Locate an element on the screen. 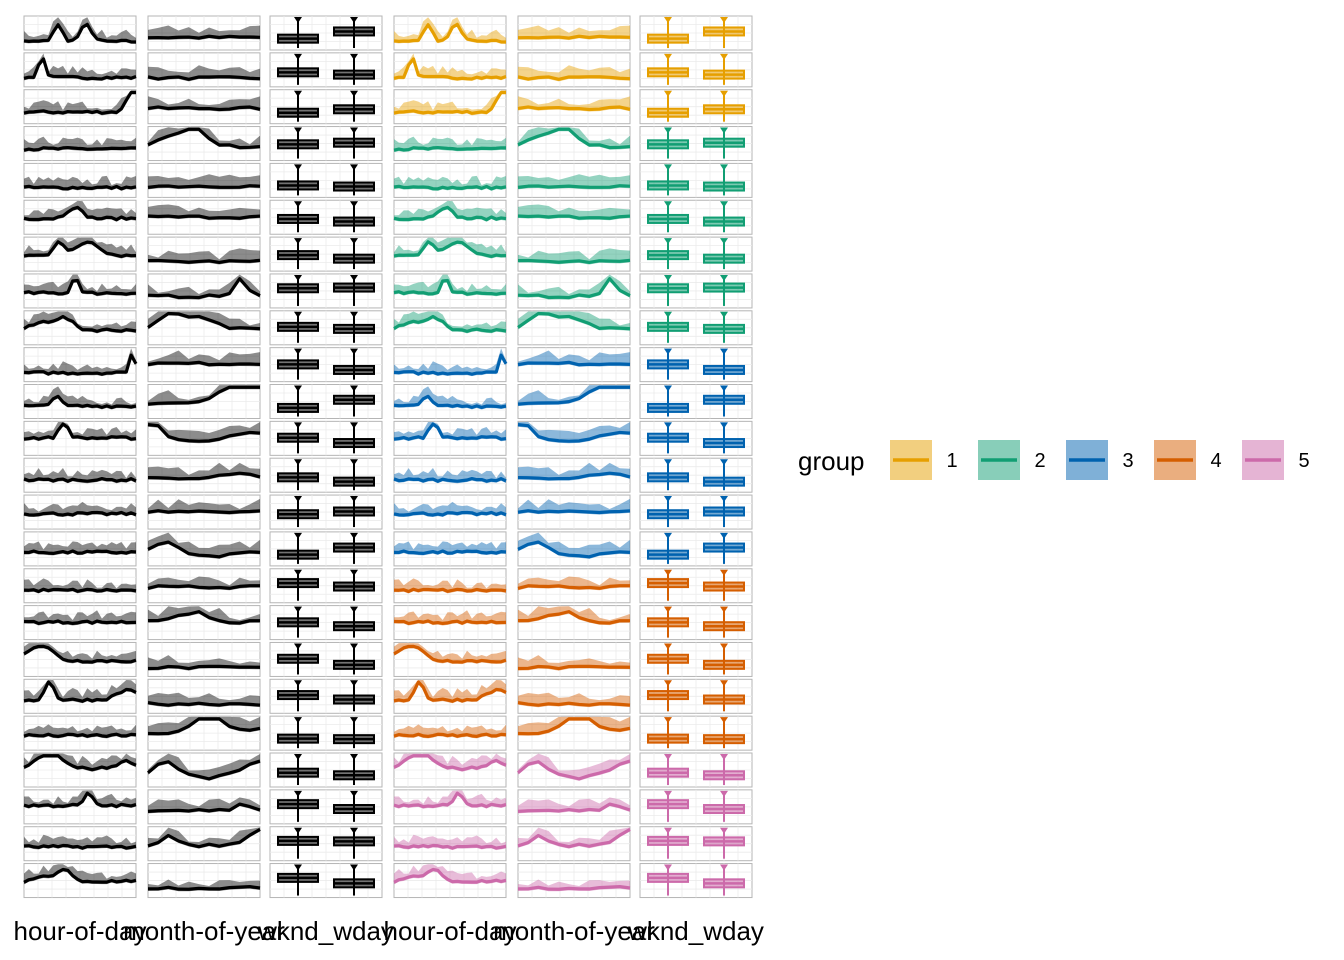 This screenshot has height=960, width=1344. legend-key: 3 is located at coordinates (1100, 460).